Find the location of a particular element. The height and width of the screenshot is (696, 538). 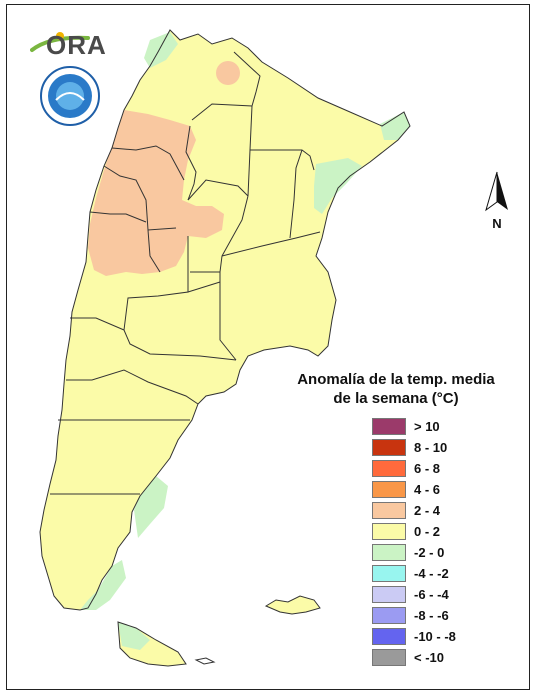

legend-item: -2 - 0 is located at coordinates (434, 552).